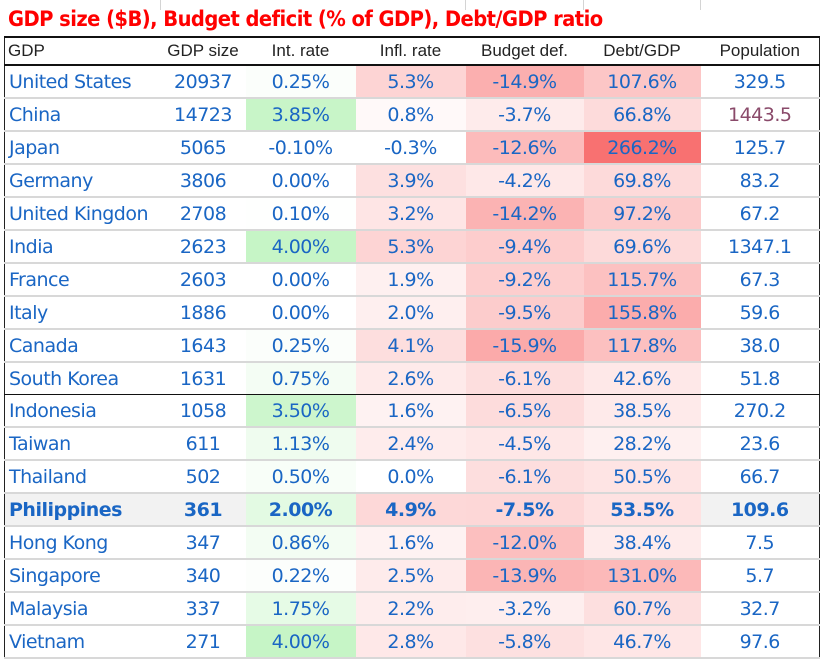  I want to click on cell-name: France, so click(82, 280).